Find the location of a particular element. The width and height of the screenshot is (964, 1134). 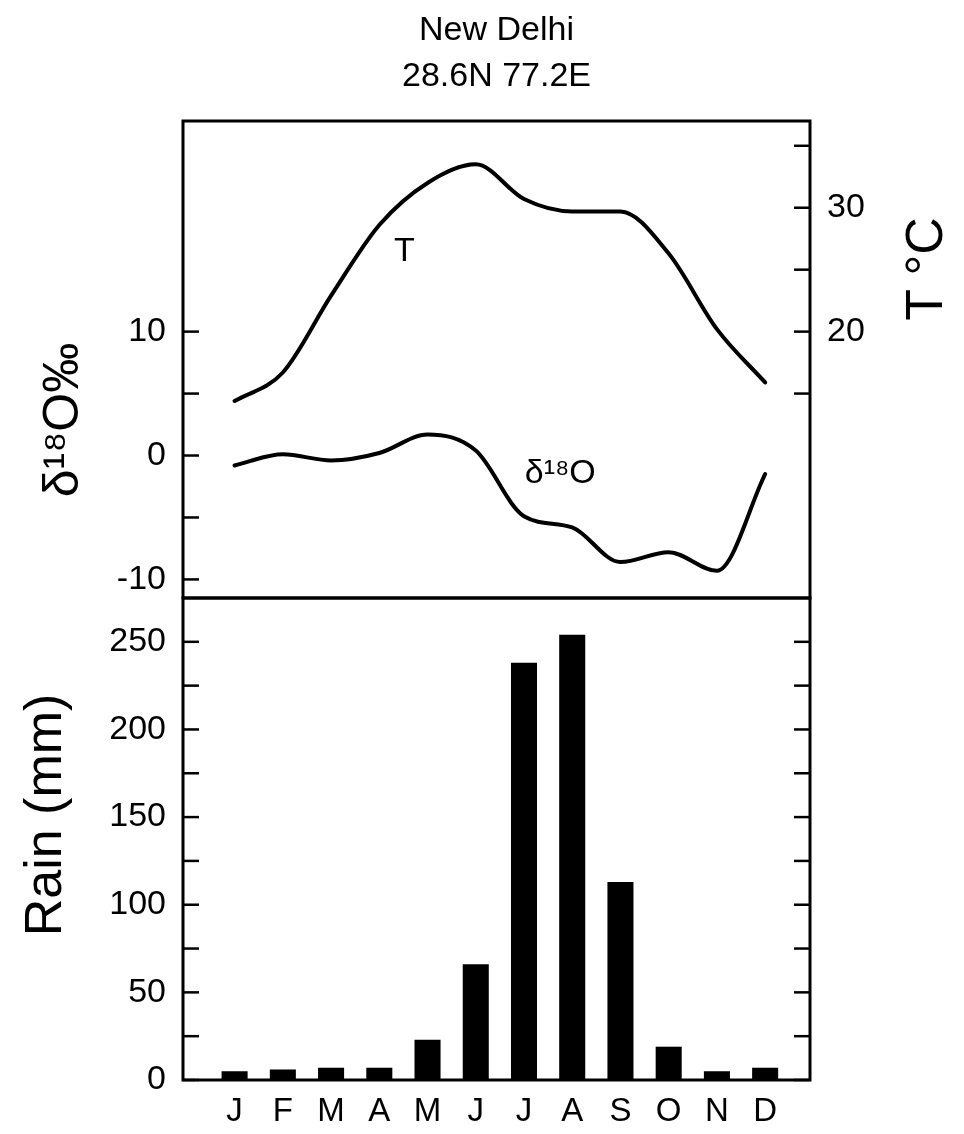

y-axis-title: δ¹⁸O‰ is located at coordinates (60, 420).